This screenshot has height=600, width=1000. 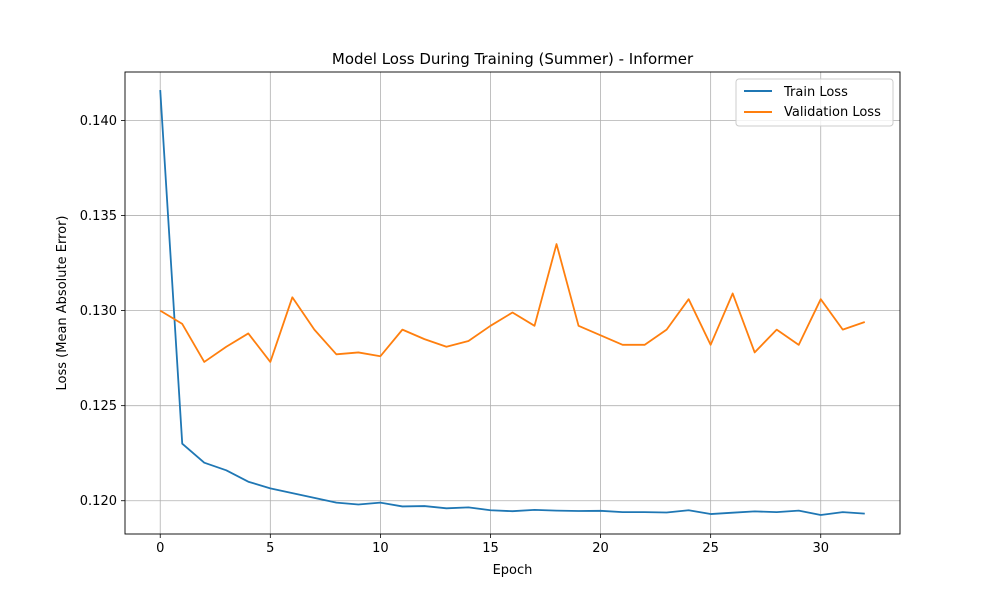 I want to click on x-tick-label: 5, so click(x=270, y=548).